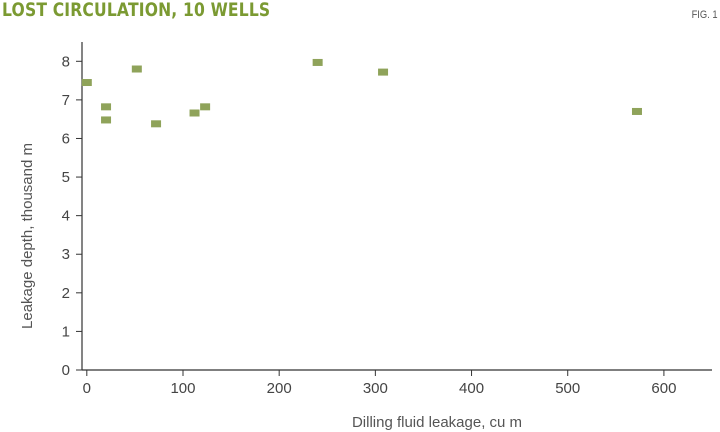  I want to click on y-axis-ticks: 0 1 2 3 4 5 6 7 8, so click(72, 216).